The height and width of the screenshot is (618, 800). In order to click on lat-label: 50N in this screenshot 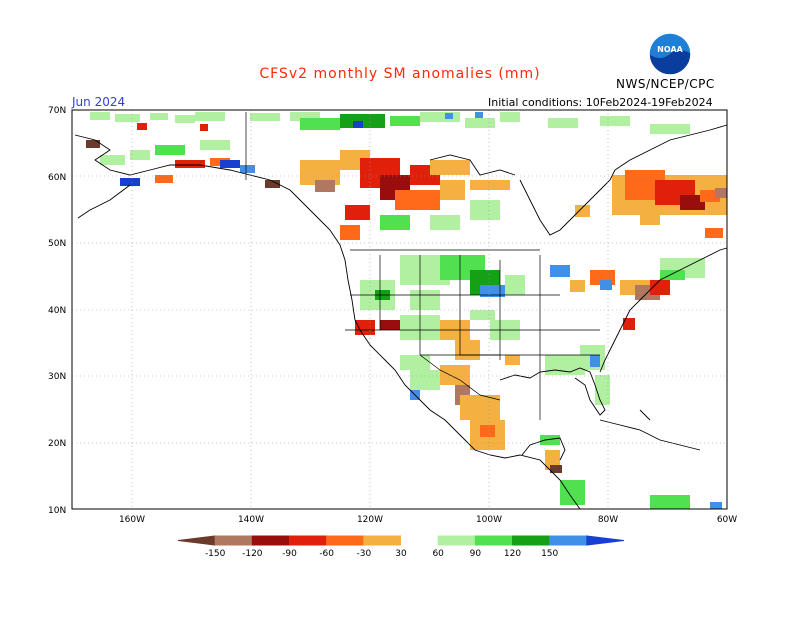, I will do `click(57, 244)`.